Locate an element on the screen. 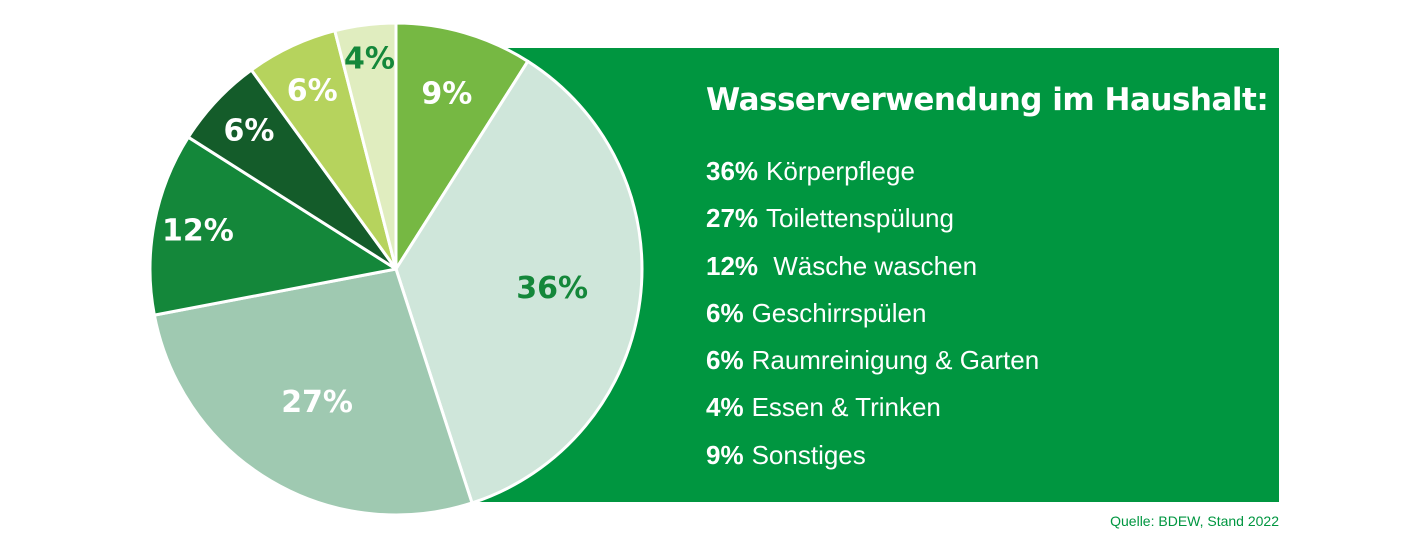  source-note: Quelle: BDEW, Stand 2022 is located at coordinates (1194, 521).